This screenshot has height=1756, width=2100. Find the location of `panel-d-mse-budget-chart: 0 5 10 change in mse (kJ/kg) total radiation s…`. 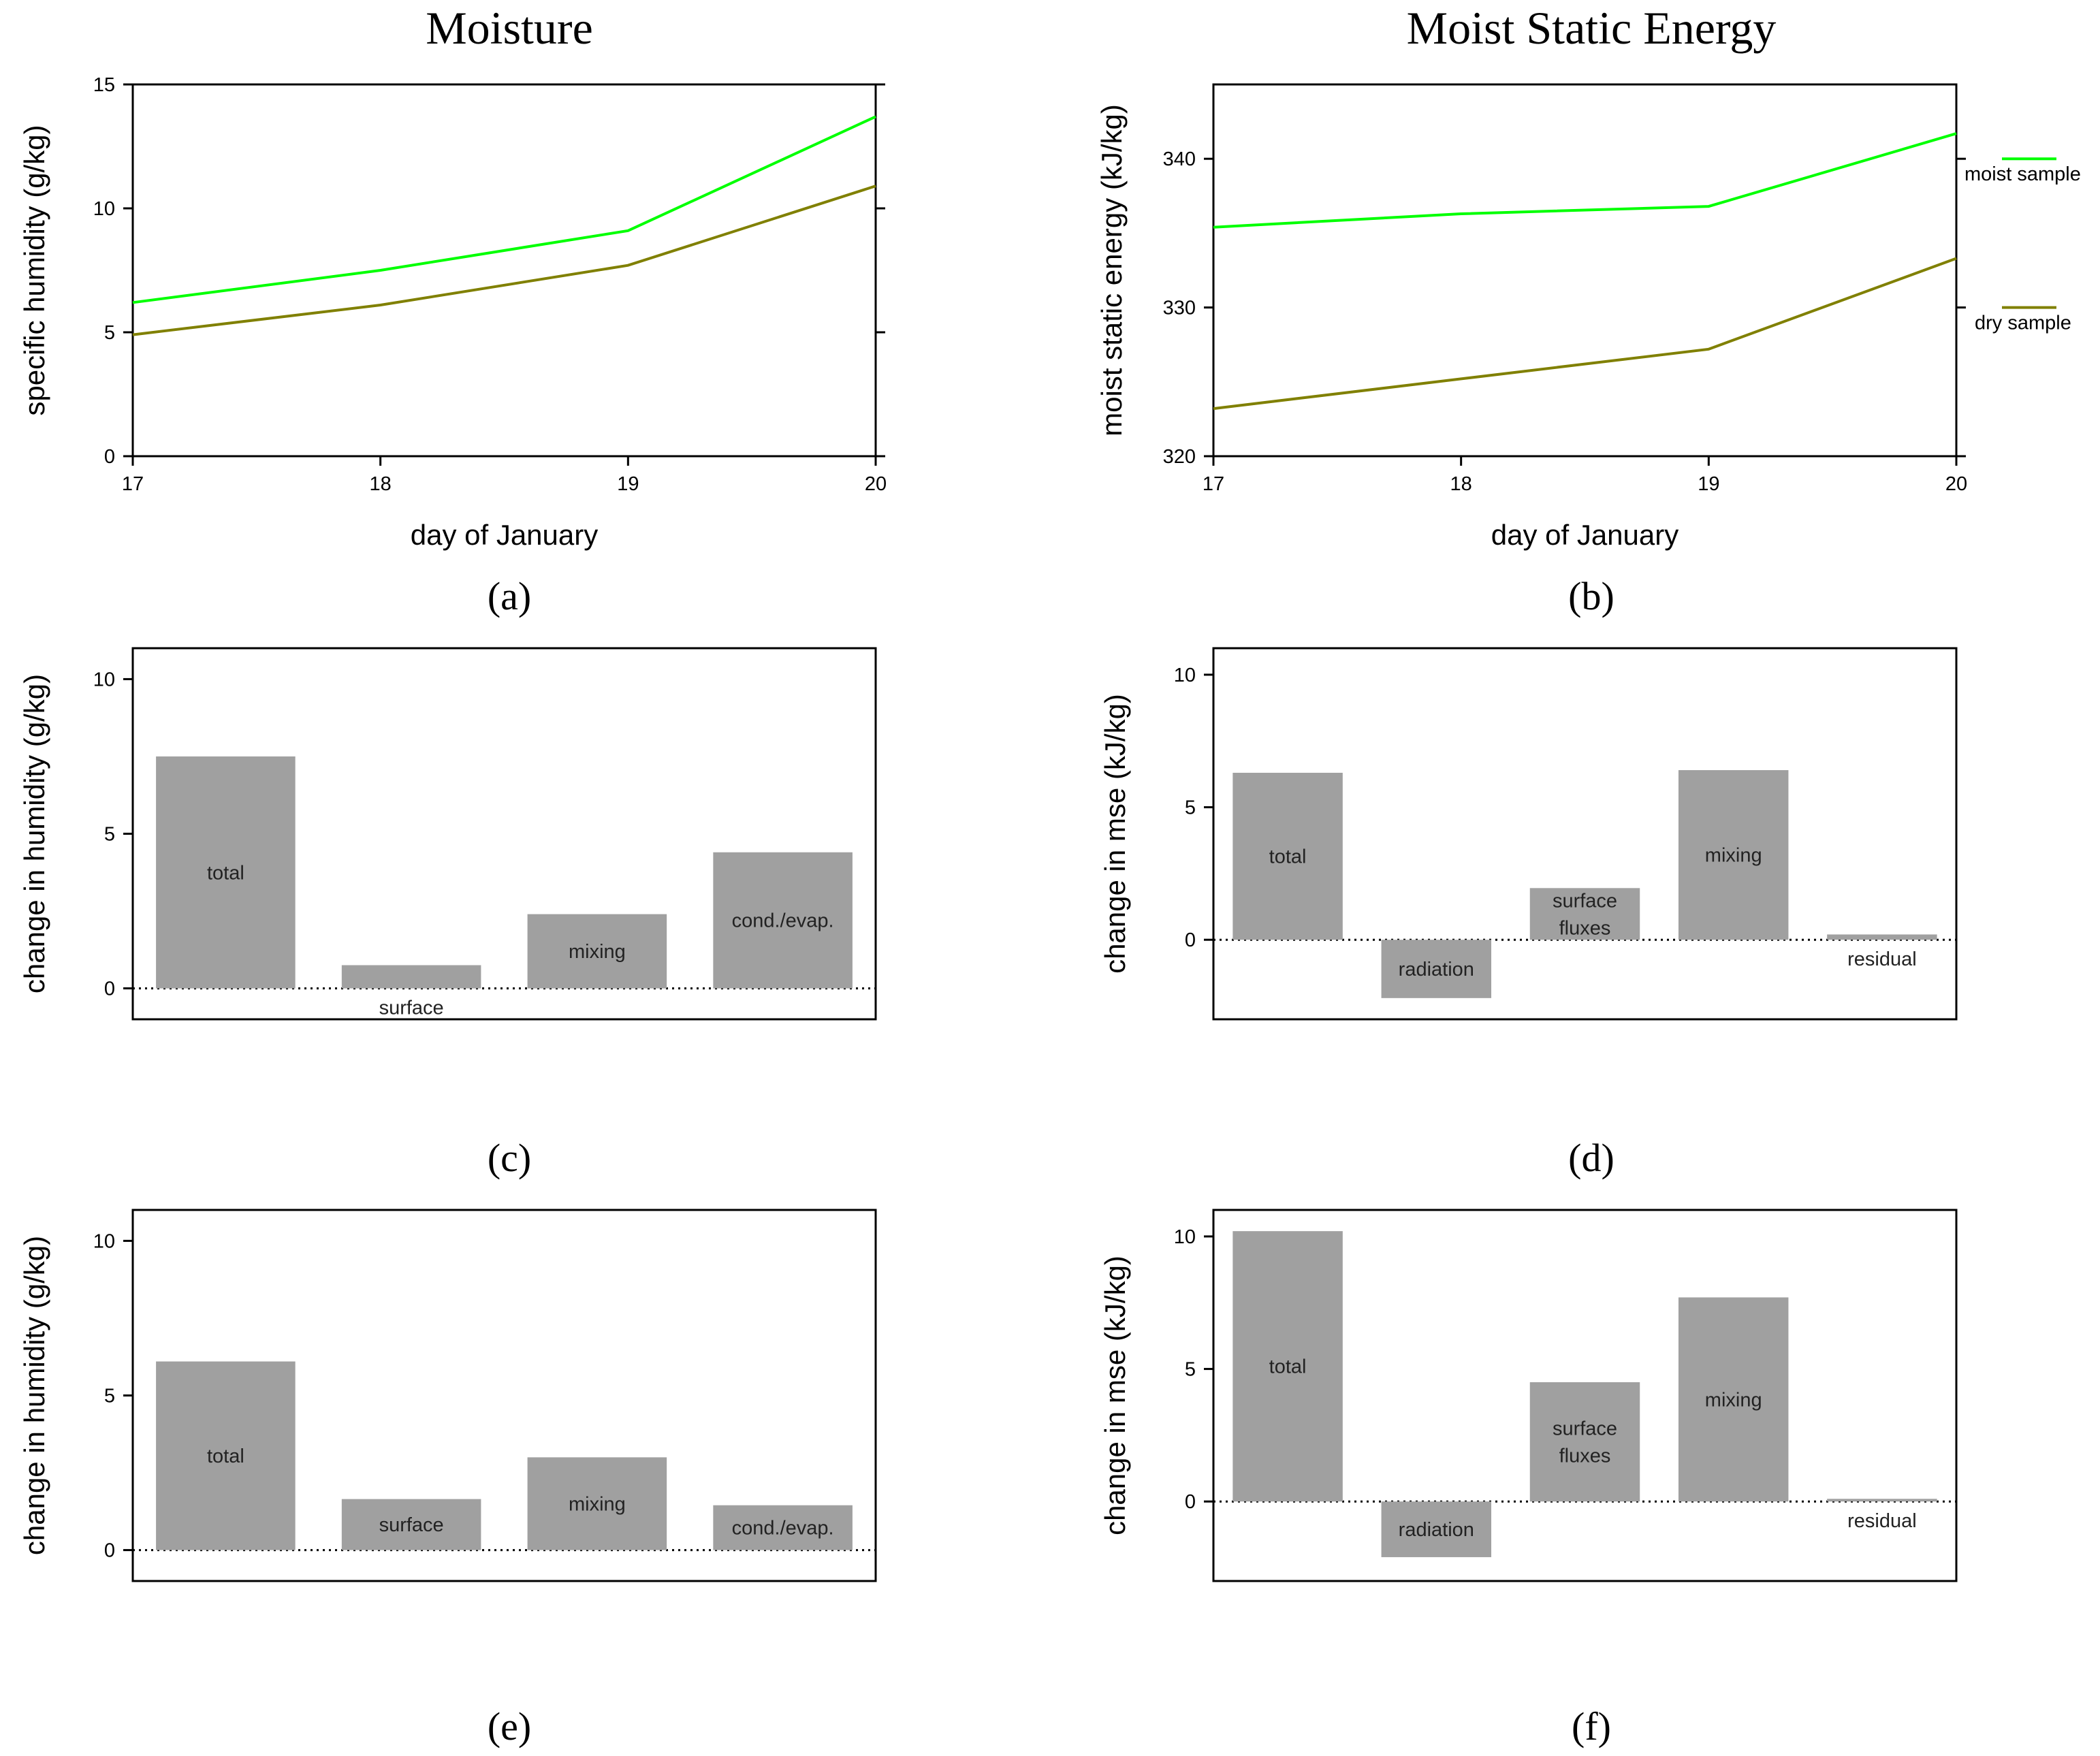

panel-d-mse-budget-chart: 0 5 10 change in mse (kJ/kg) total radiation s… is located at coordinates (1529, 834).